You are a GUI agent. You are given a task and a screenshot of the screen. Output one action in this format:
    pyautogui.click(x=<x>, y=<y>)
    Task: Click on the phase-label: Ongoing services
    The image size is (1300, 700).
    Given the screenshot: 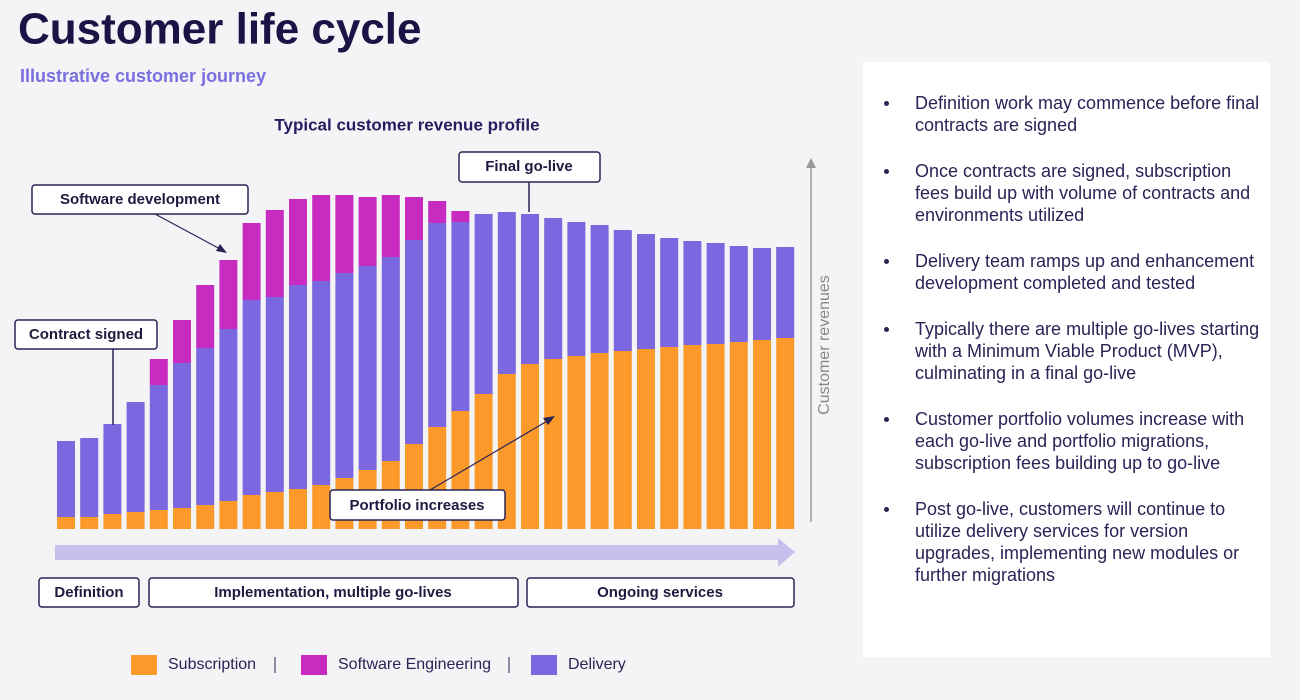 What is the action you would take?
    pyautogui.click(x=660, y=592)
    